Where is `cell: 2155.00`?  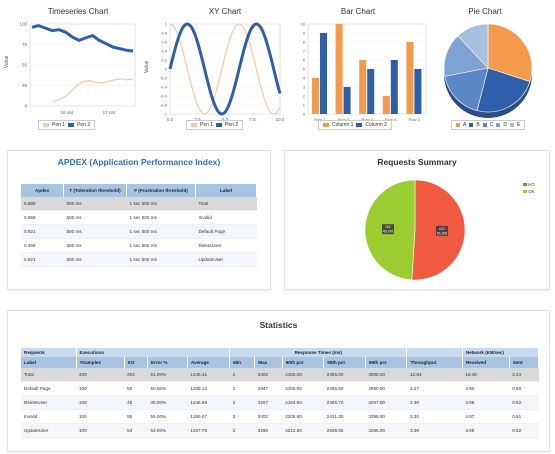 cell: 2155.00 is located at coordinates (303, 388).